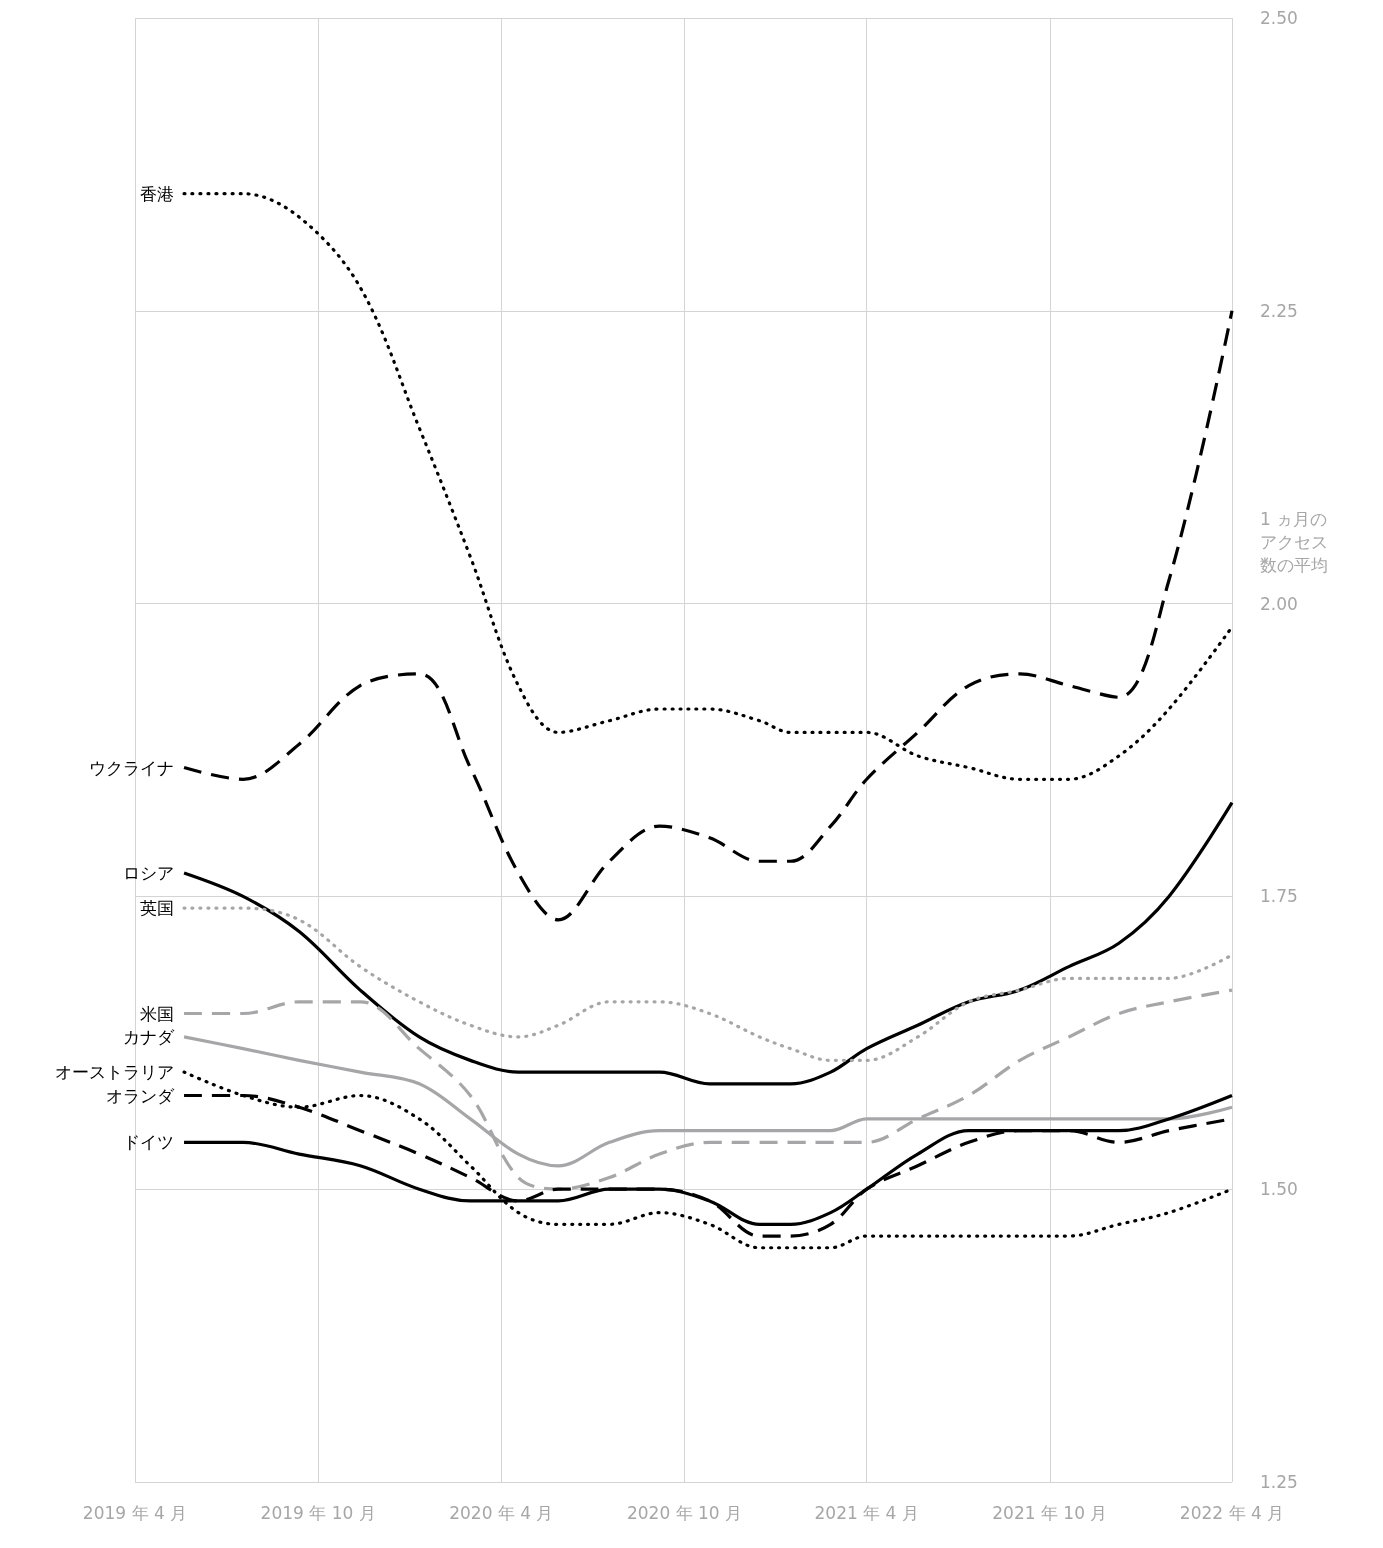 Image resolution: width=1383 pixels, height=1548 pixels. I want to click on series-label: ロシア, so click(149, 872).